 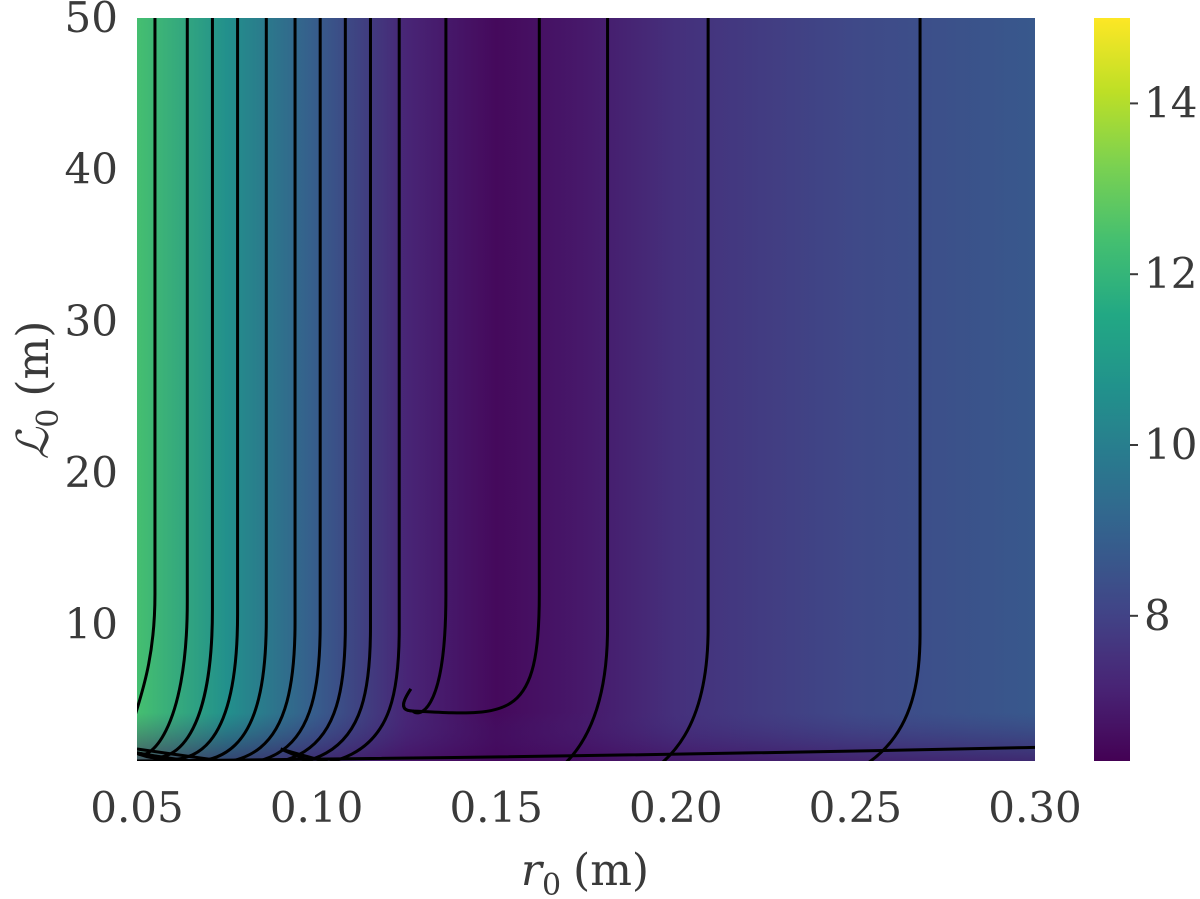 I want to click on x-tick-label: 0.05, so click(x=137, y=807).